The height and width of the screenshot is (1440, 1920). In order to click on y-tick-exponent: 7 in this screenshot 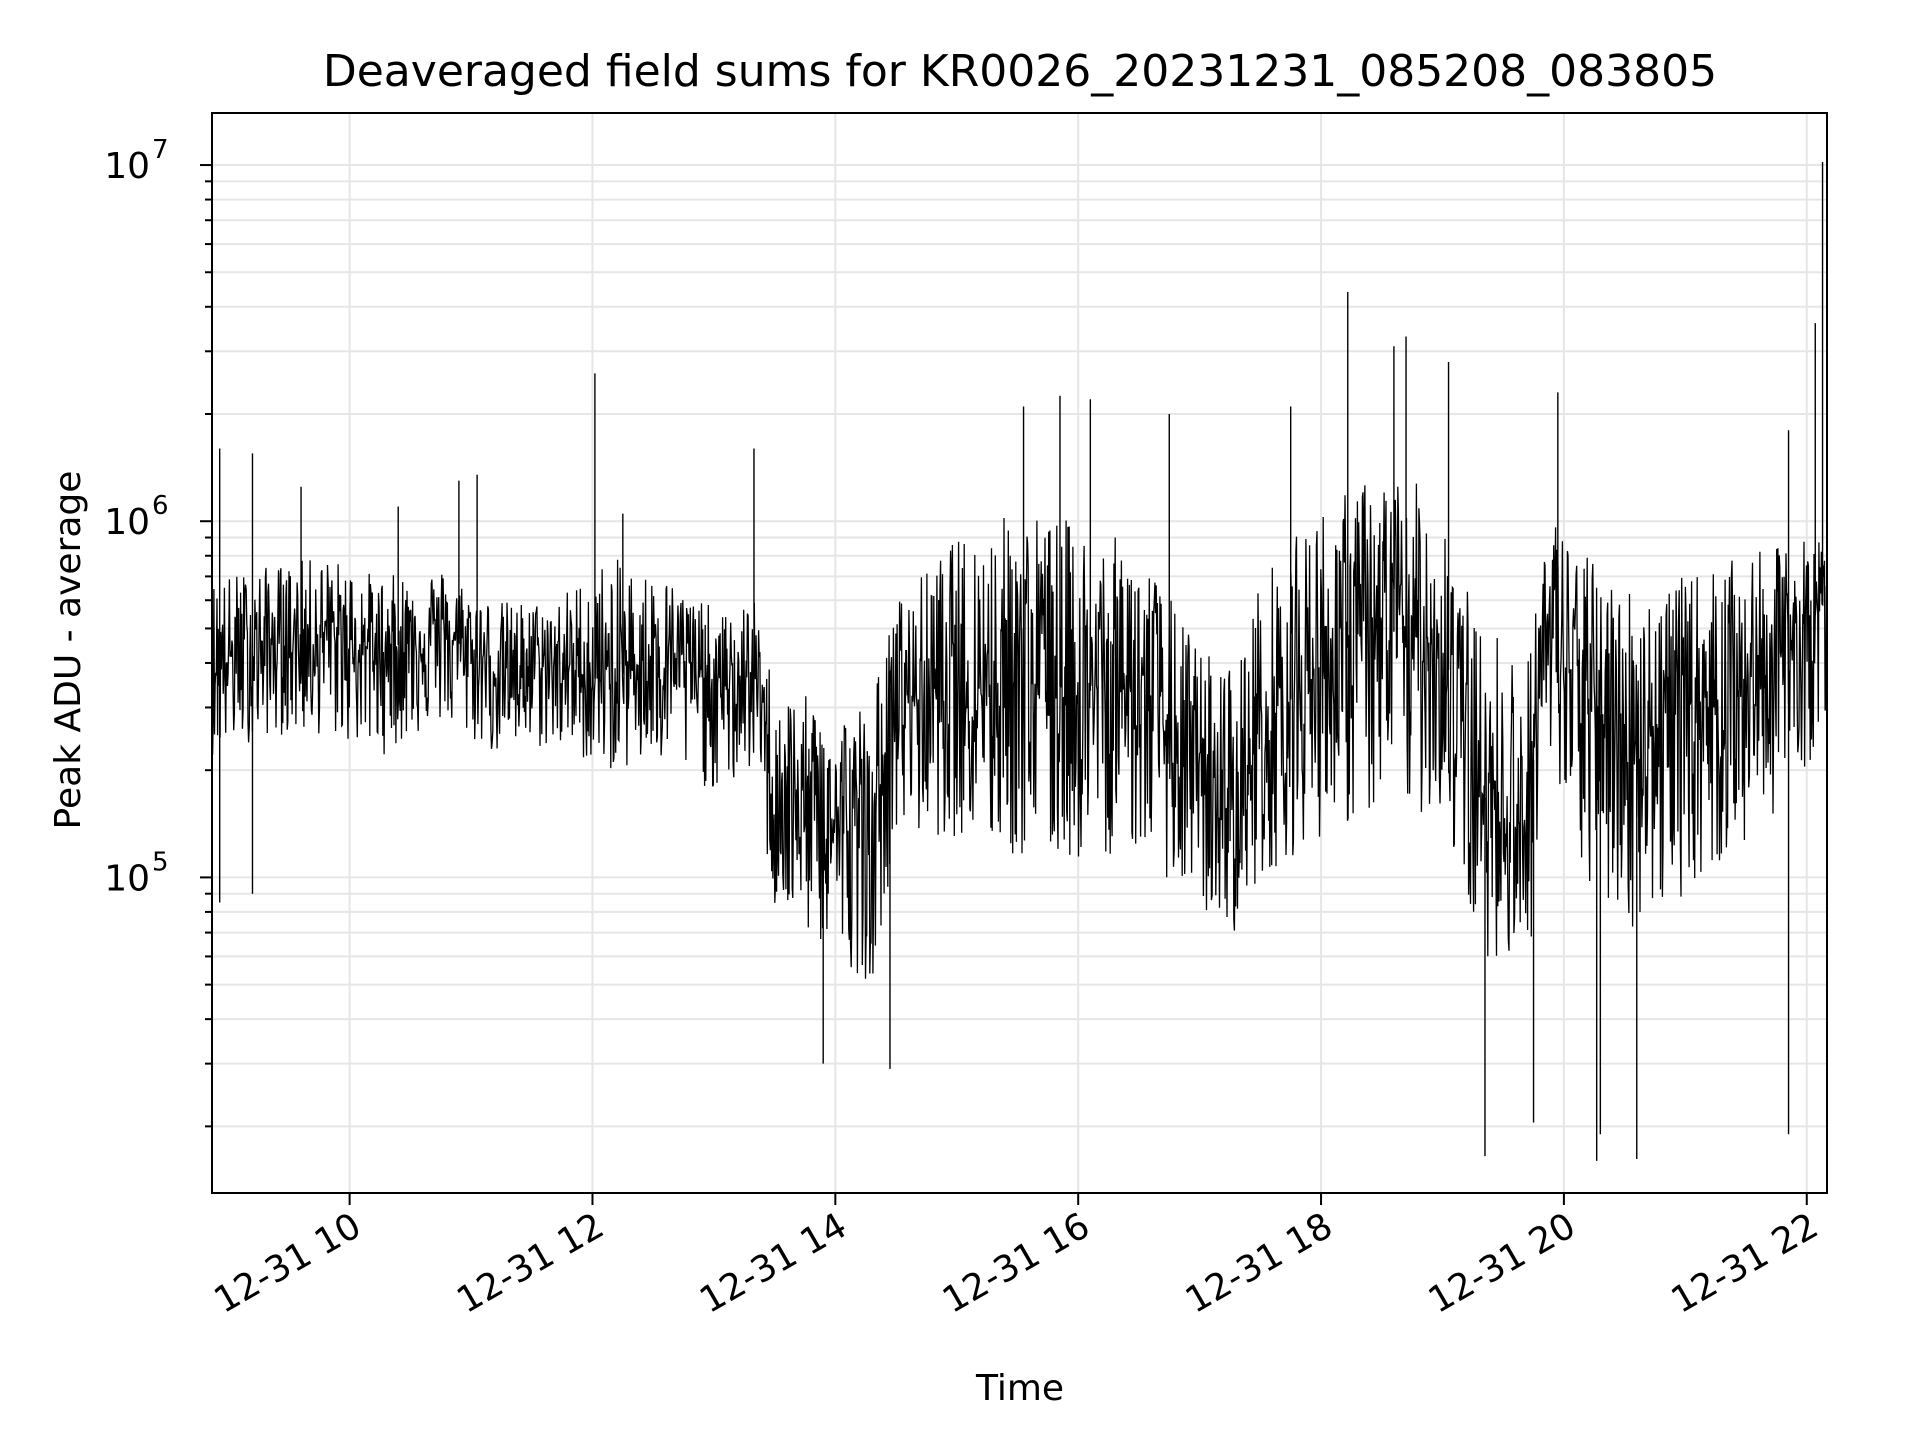, I will do `click(160, 150)`.